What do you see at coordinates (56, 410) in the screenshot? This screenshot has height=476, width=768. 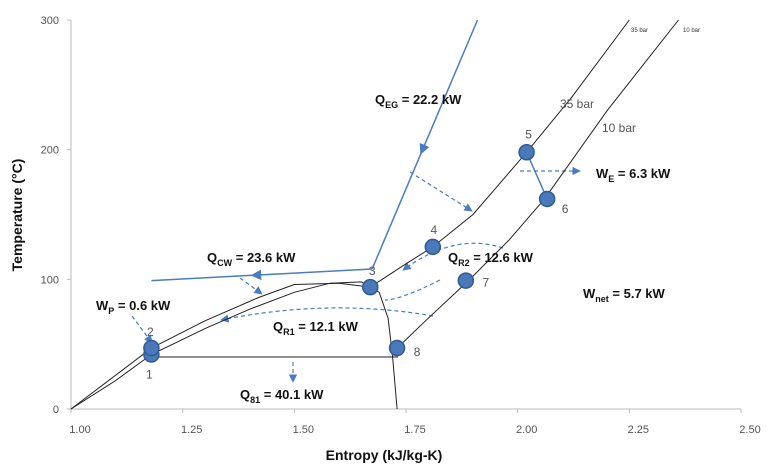 I see `y-tick-label: 0` at bounding box center [56, 410].